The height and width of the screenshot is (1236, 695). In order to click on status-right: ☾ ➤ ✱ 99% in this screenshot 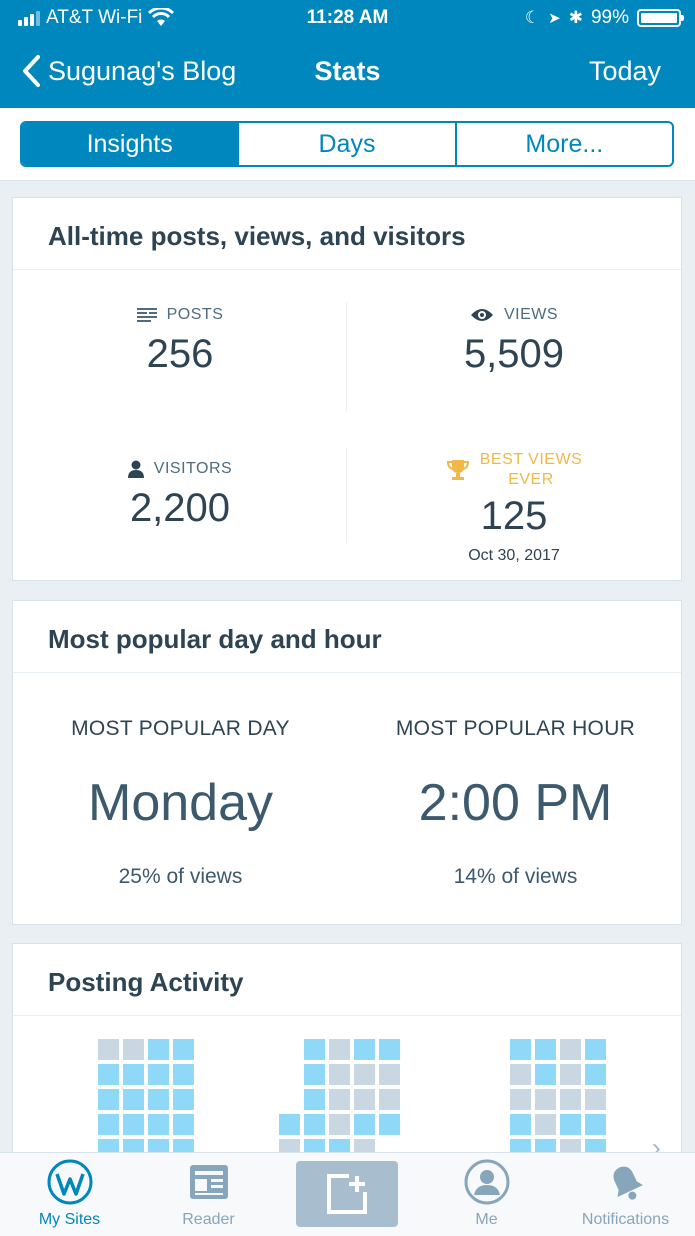, I will do `click(604, 18)`.